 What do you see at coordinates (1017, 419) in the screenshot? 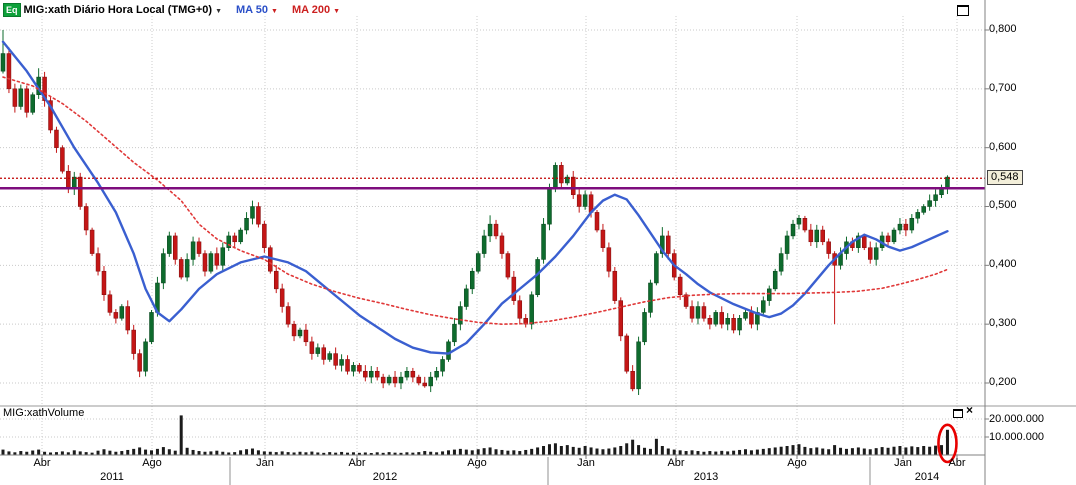
I see `volume-tick-label: 20.000.000` at bounding box center [1017, 419].